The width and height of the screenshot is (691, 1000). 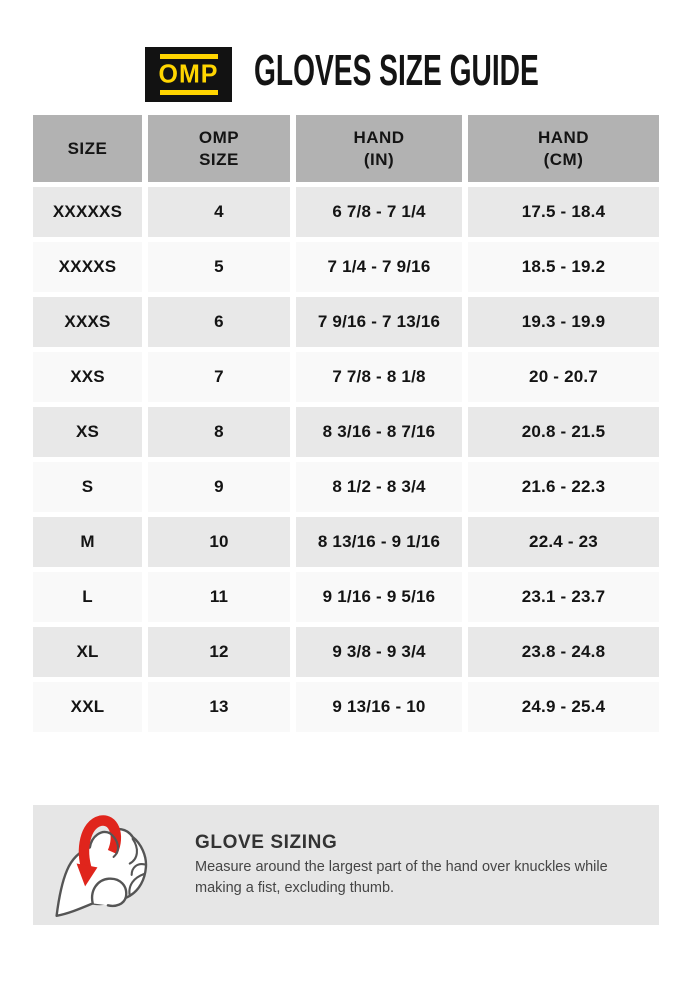 I want to click on table-cell-r5-c1: 9, so click(x=219, y=487).